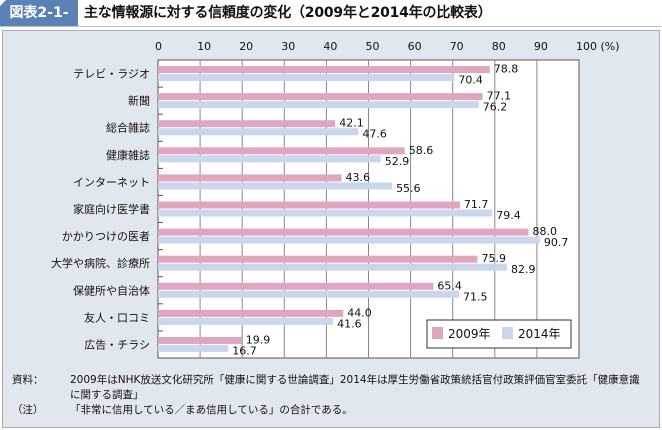 Image resolution: width=662 pixels, height=430 pixels. Describe the element at coordinates (111, 209) in the screenshot. I see `category-label: 家庭向け医学書` at that location.